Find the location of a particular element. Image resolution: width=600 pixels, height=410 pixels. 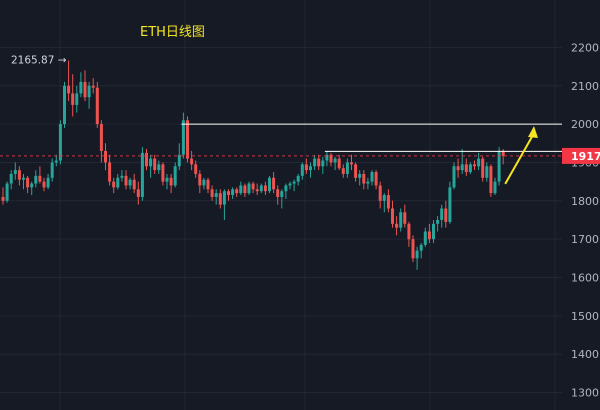

y-tick-label: 2000 is located at coordinates (585, 124).